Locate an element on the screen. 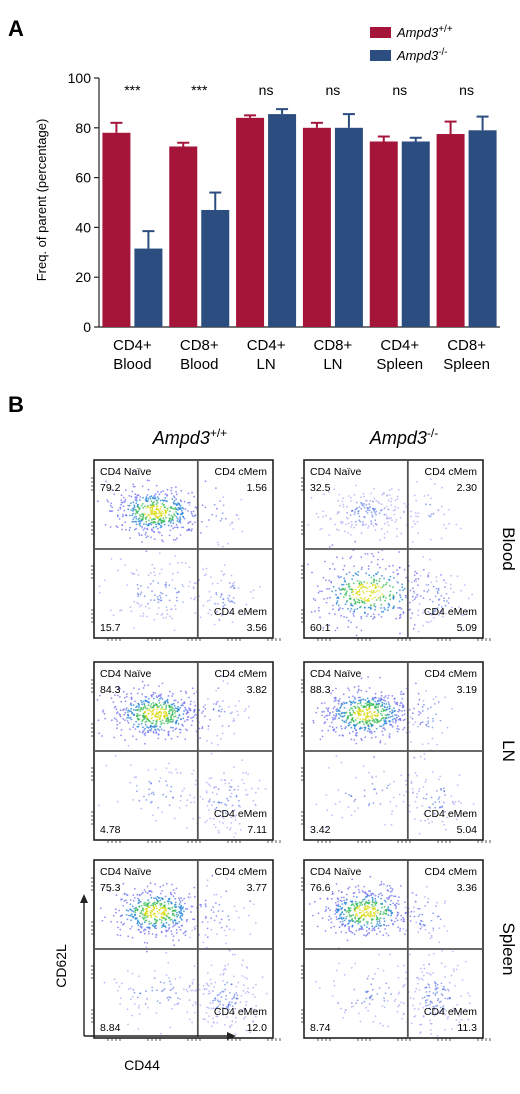 The height and width of the screenshot is (1094, 520). quadrant-name-tl: CD4 Naïve is located at coordinates (126, 872).